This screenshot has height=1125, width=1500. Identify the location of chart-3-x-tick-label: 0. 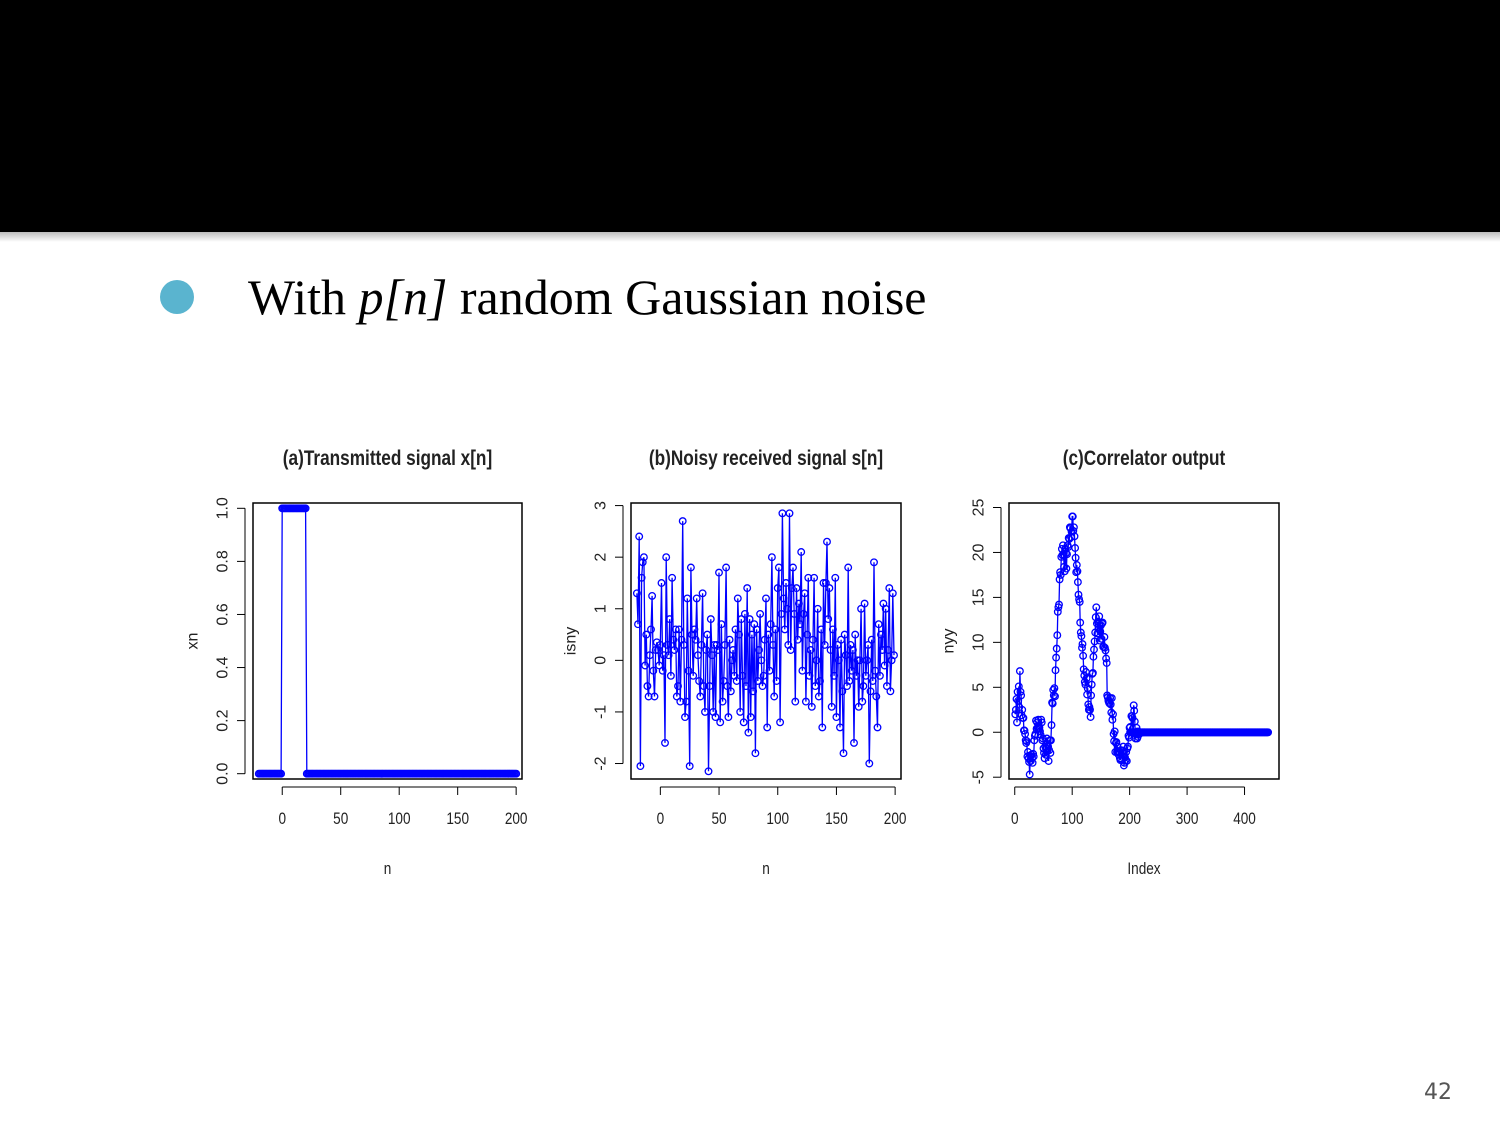
(1015, 819).